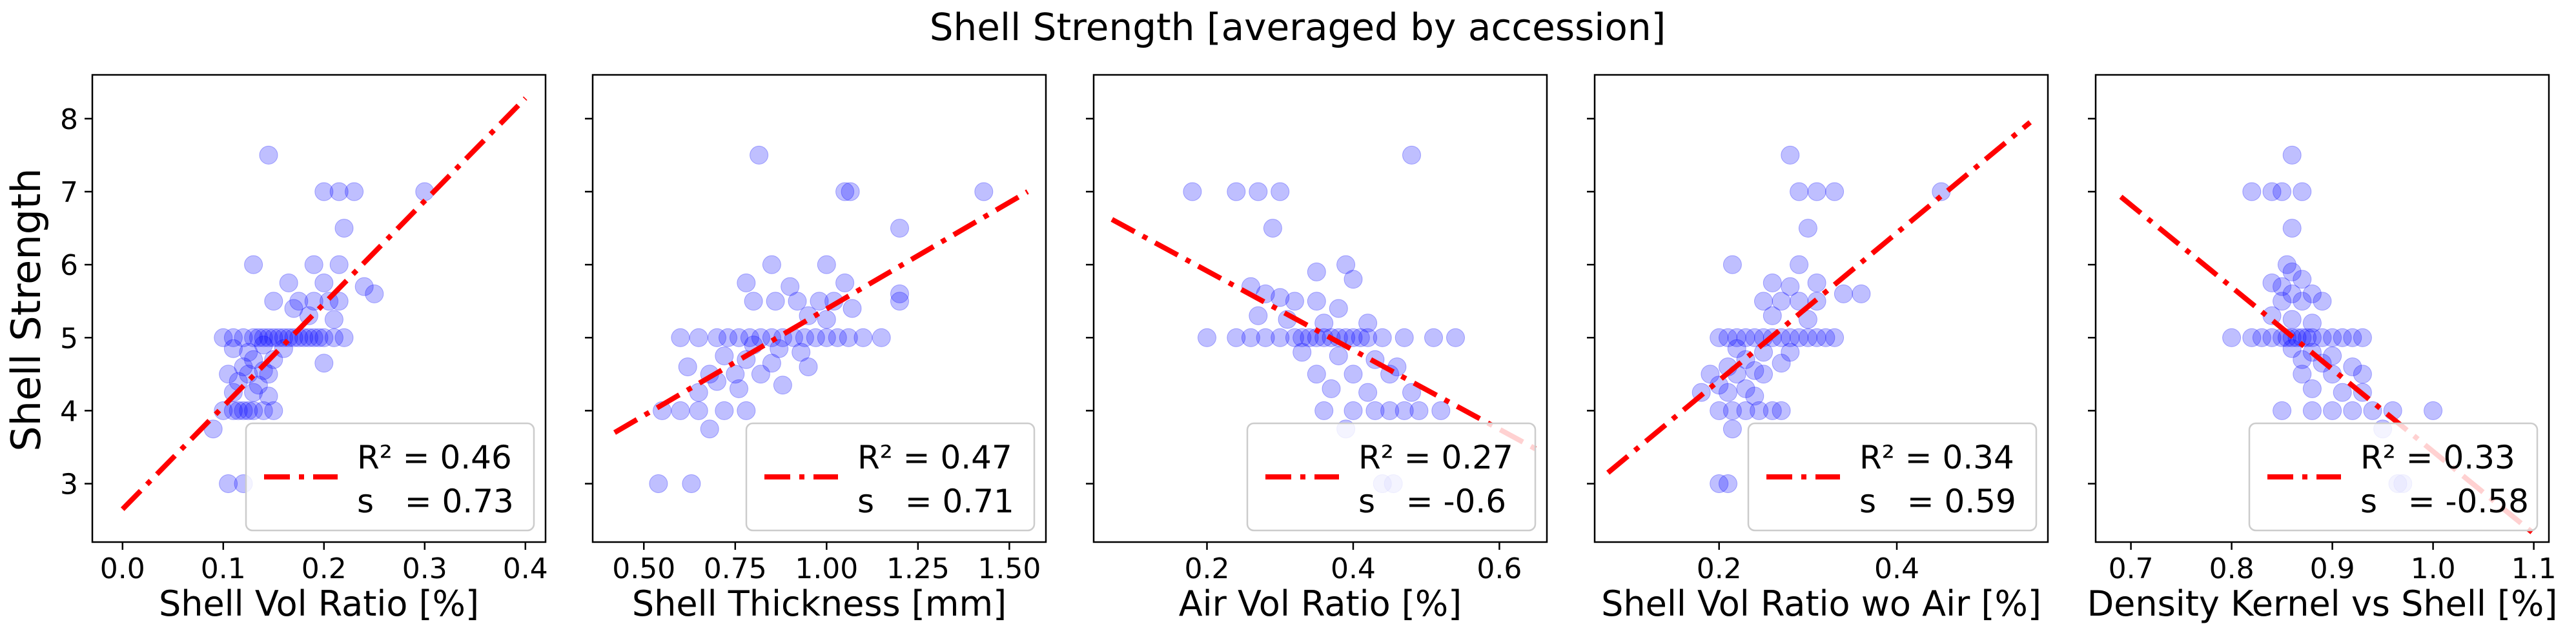  What do you see at coordinates (1897, 569) in the screenshot?
I see `x-tick-label: 0.4` at bounding box center [1897, 569].